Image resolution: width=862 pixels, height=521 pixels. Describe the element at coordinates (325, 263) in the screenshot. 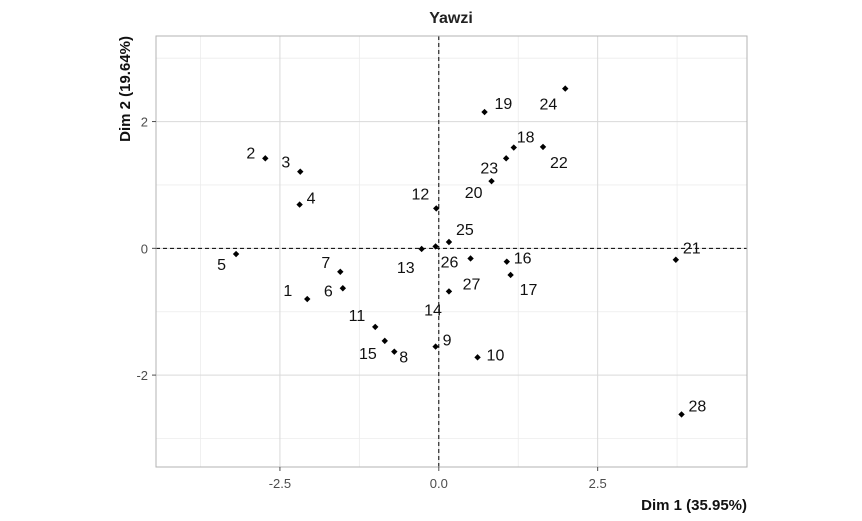

I see `point-label: 7` at that location.